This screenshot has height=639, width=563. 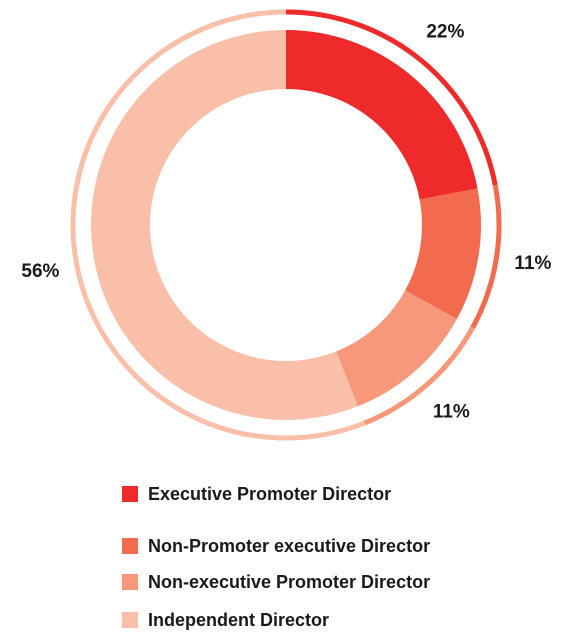 I want to click on legend-label: Non-Promoter executive Director, so click(x=289, y=546).